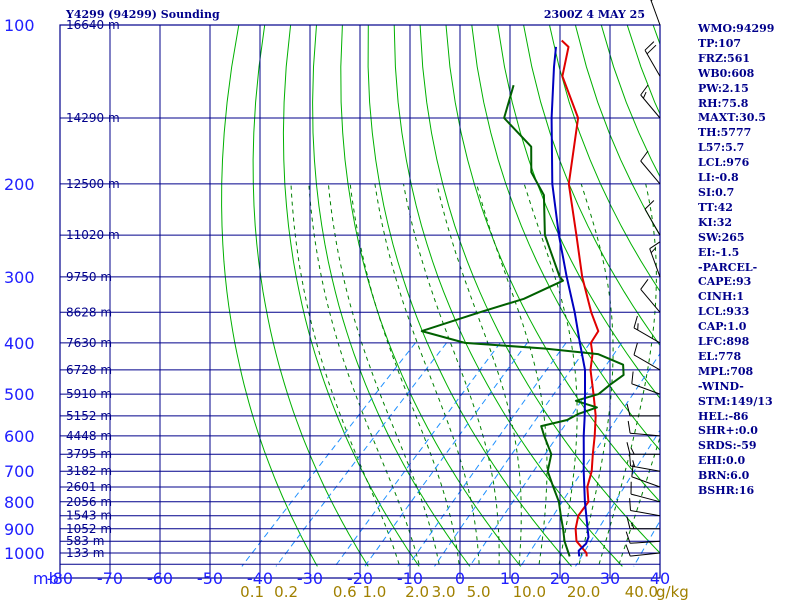  I want to click on temperature-tick-label: -20, so click(360, 578).